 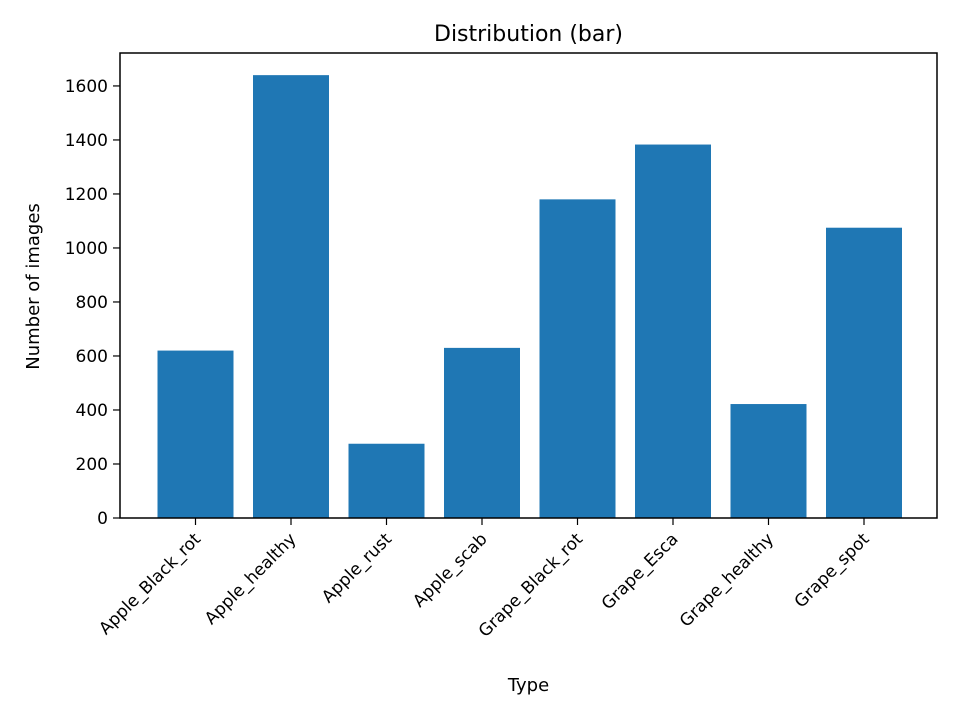 I want to click on y-tick-label: 1600, so click(x=86, y=87).